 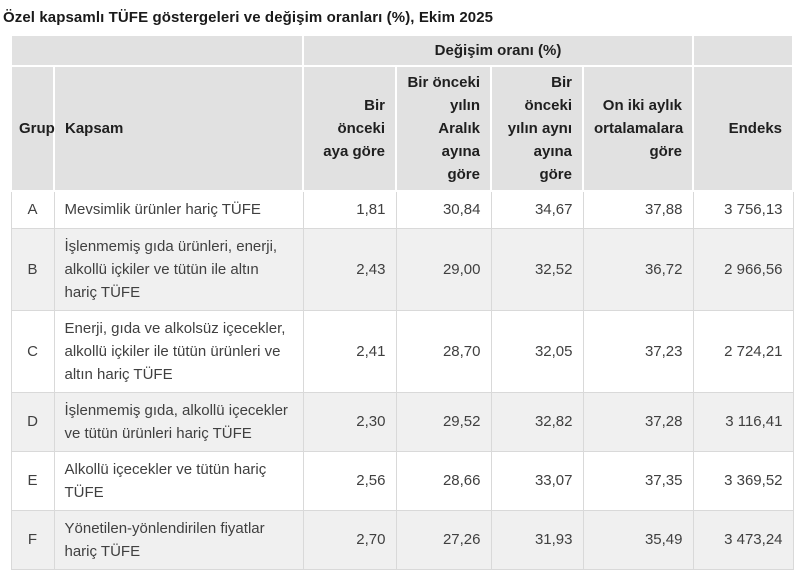 I want to click on monthly-value-cell: 2,41, so click(x=349, y=351).